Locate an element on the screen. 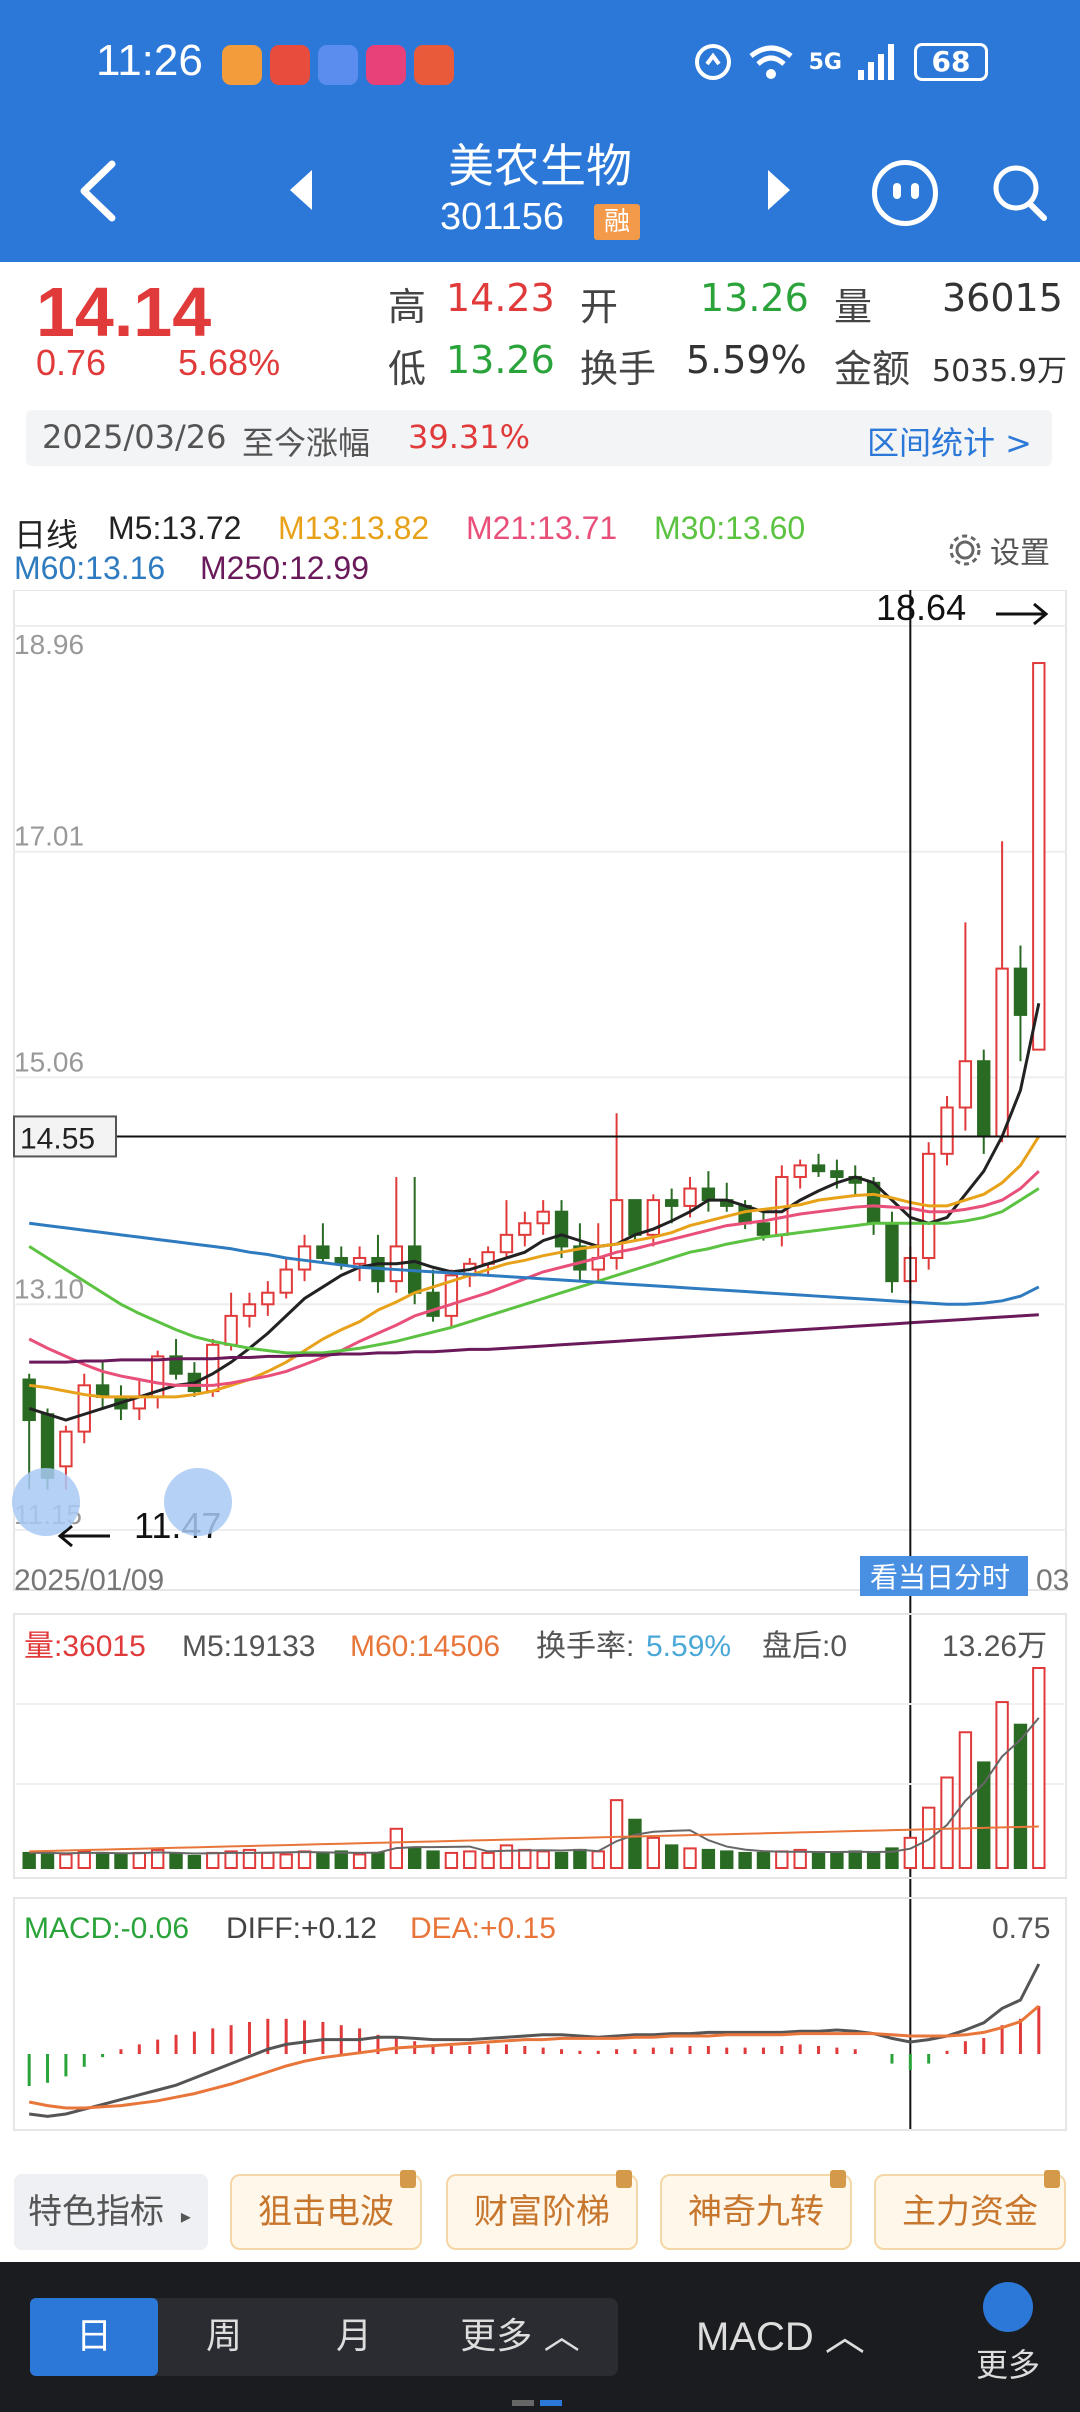 The height and width of the screenshot is (2412, 1080). feature-button-0: 狙击电波 is located at coordinates (326, 2210).